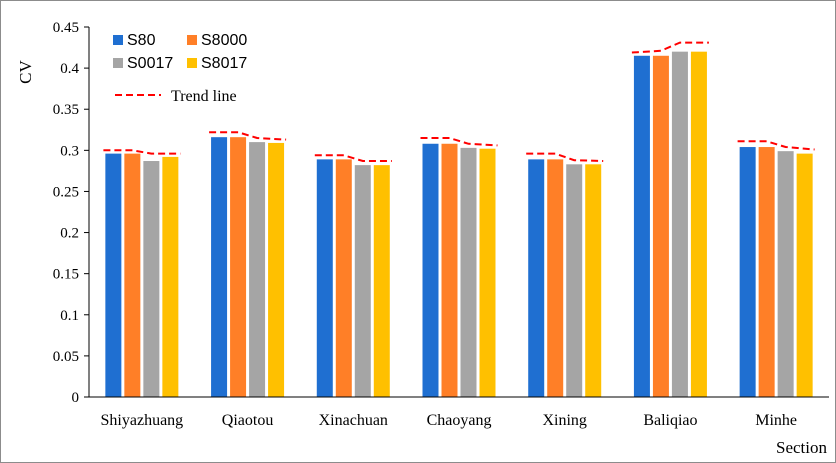 The width and height of the screenshot is (836, 463). What do you see at coordinates (66, 110) in the screenshot?
I see `y-tick-label: 0.35` at bounding box center [66, 110].